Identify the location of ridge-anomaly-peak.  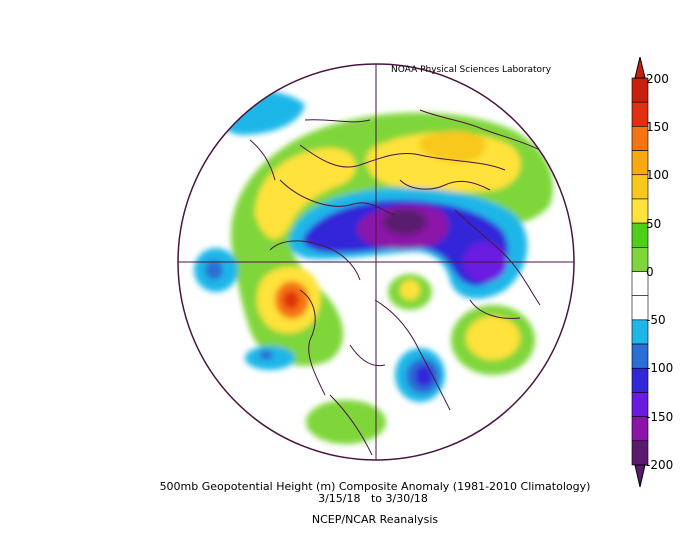
(291, 300).